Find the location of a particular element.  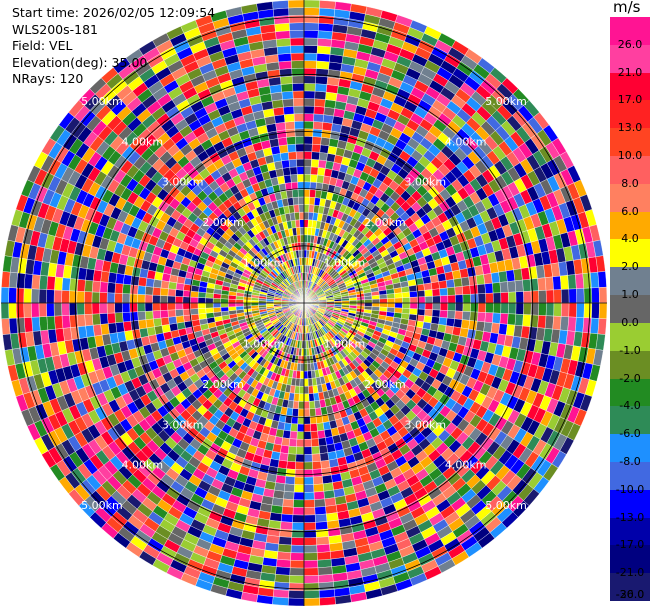

range-ring-label: 1.00km is located at coordinates (345, 263).